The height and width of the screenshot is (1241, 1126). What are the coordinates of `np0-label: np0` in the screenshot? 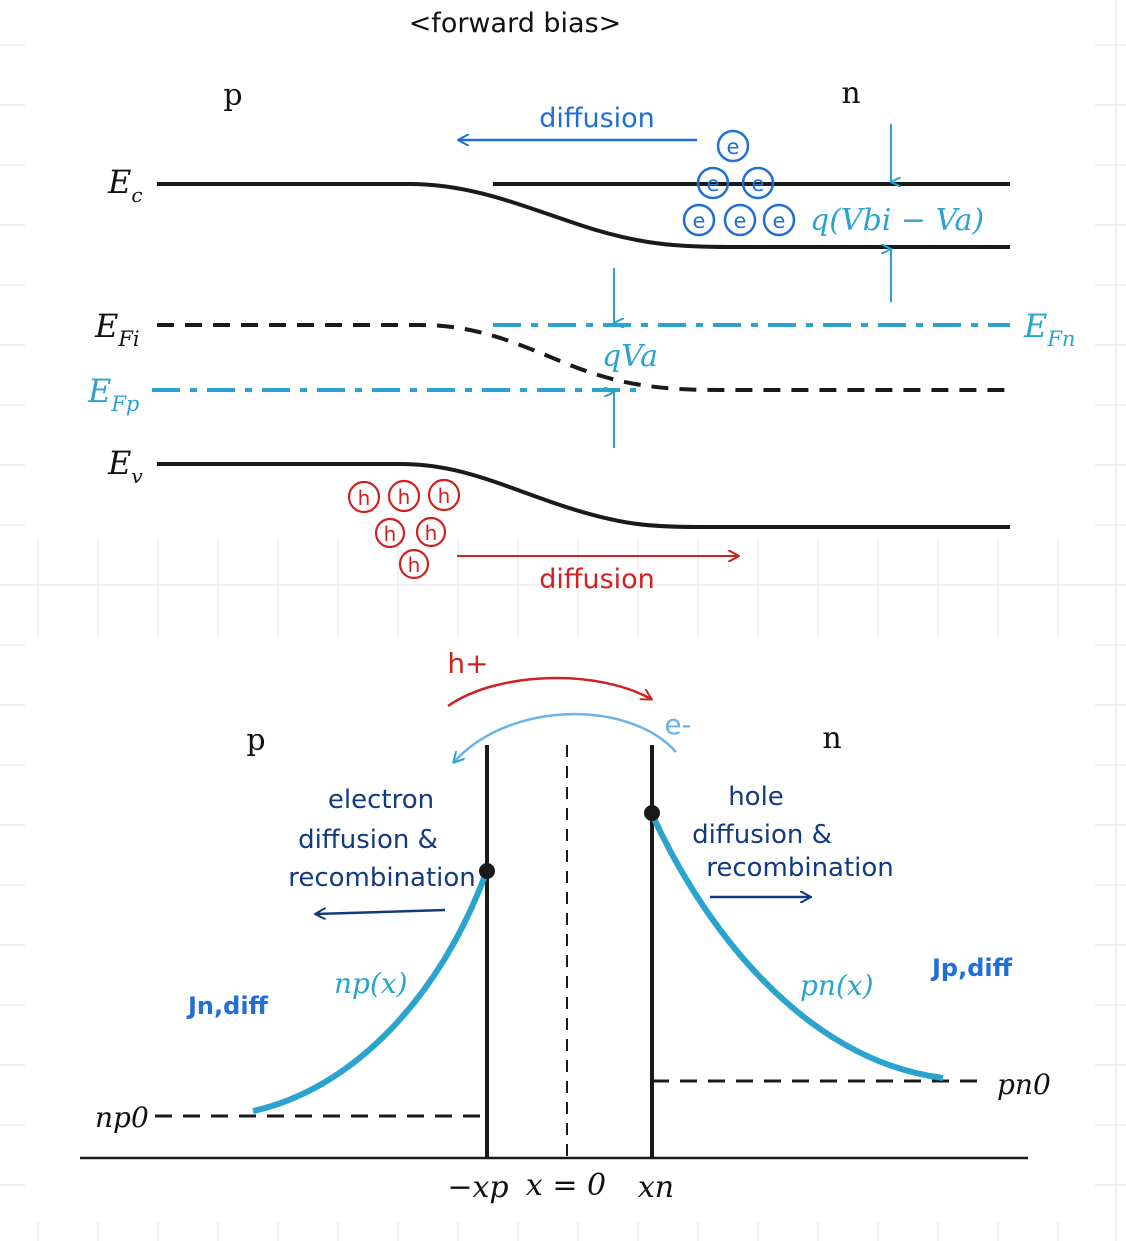 It's located at (122, 1117).